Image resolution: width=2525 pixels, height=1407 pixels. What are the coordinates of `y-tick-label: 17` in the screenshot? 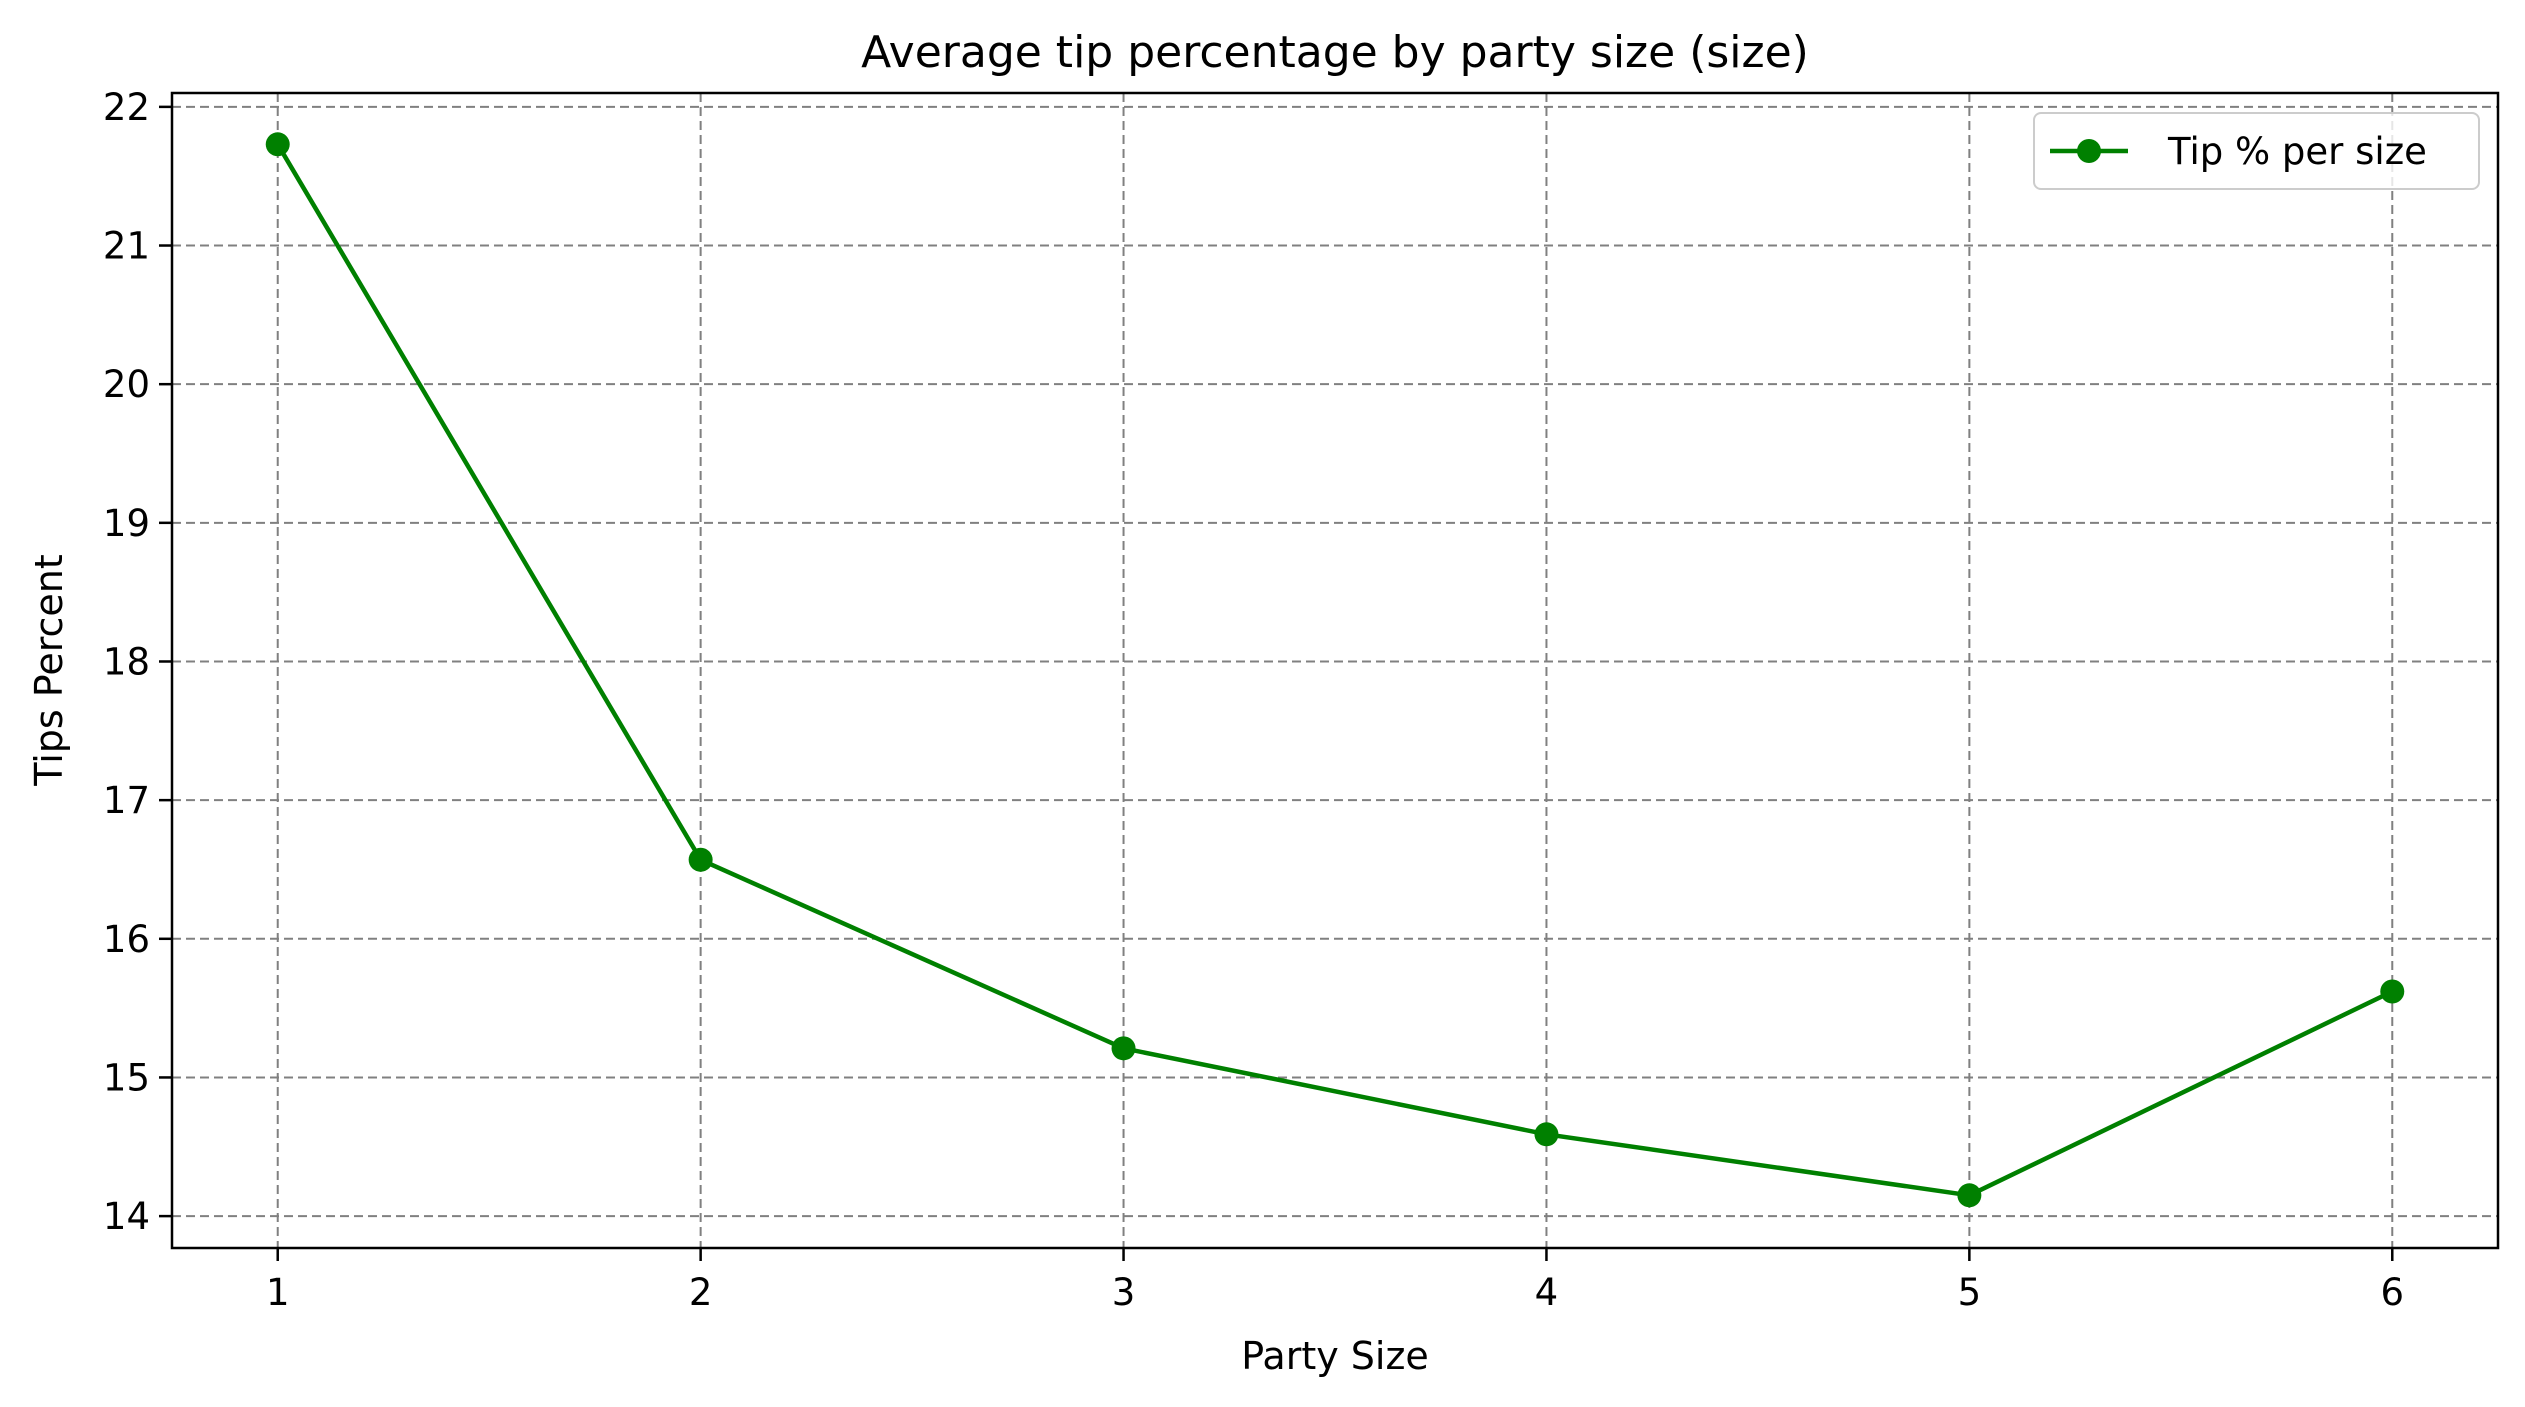 It's located at (126, 800).